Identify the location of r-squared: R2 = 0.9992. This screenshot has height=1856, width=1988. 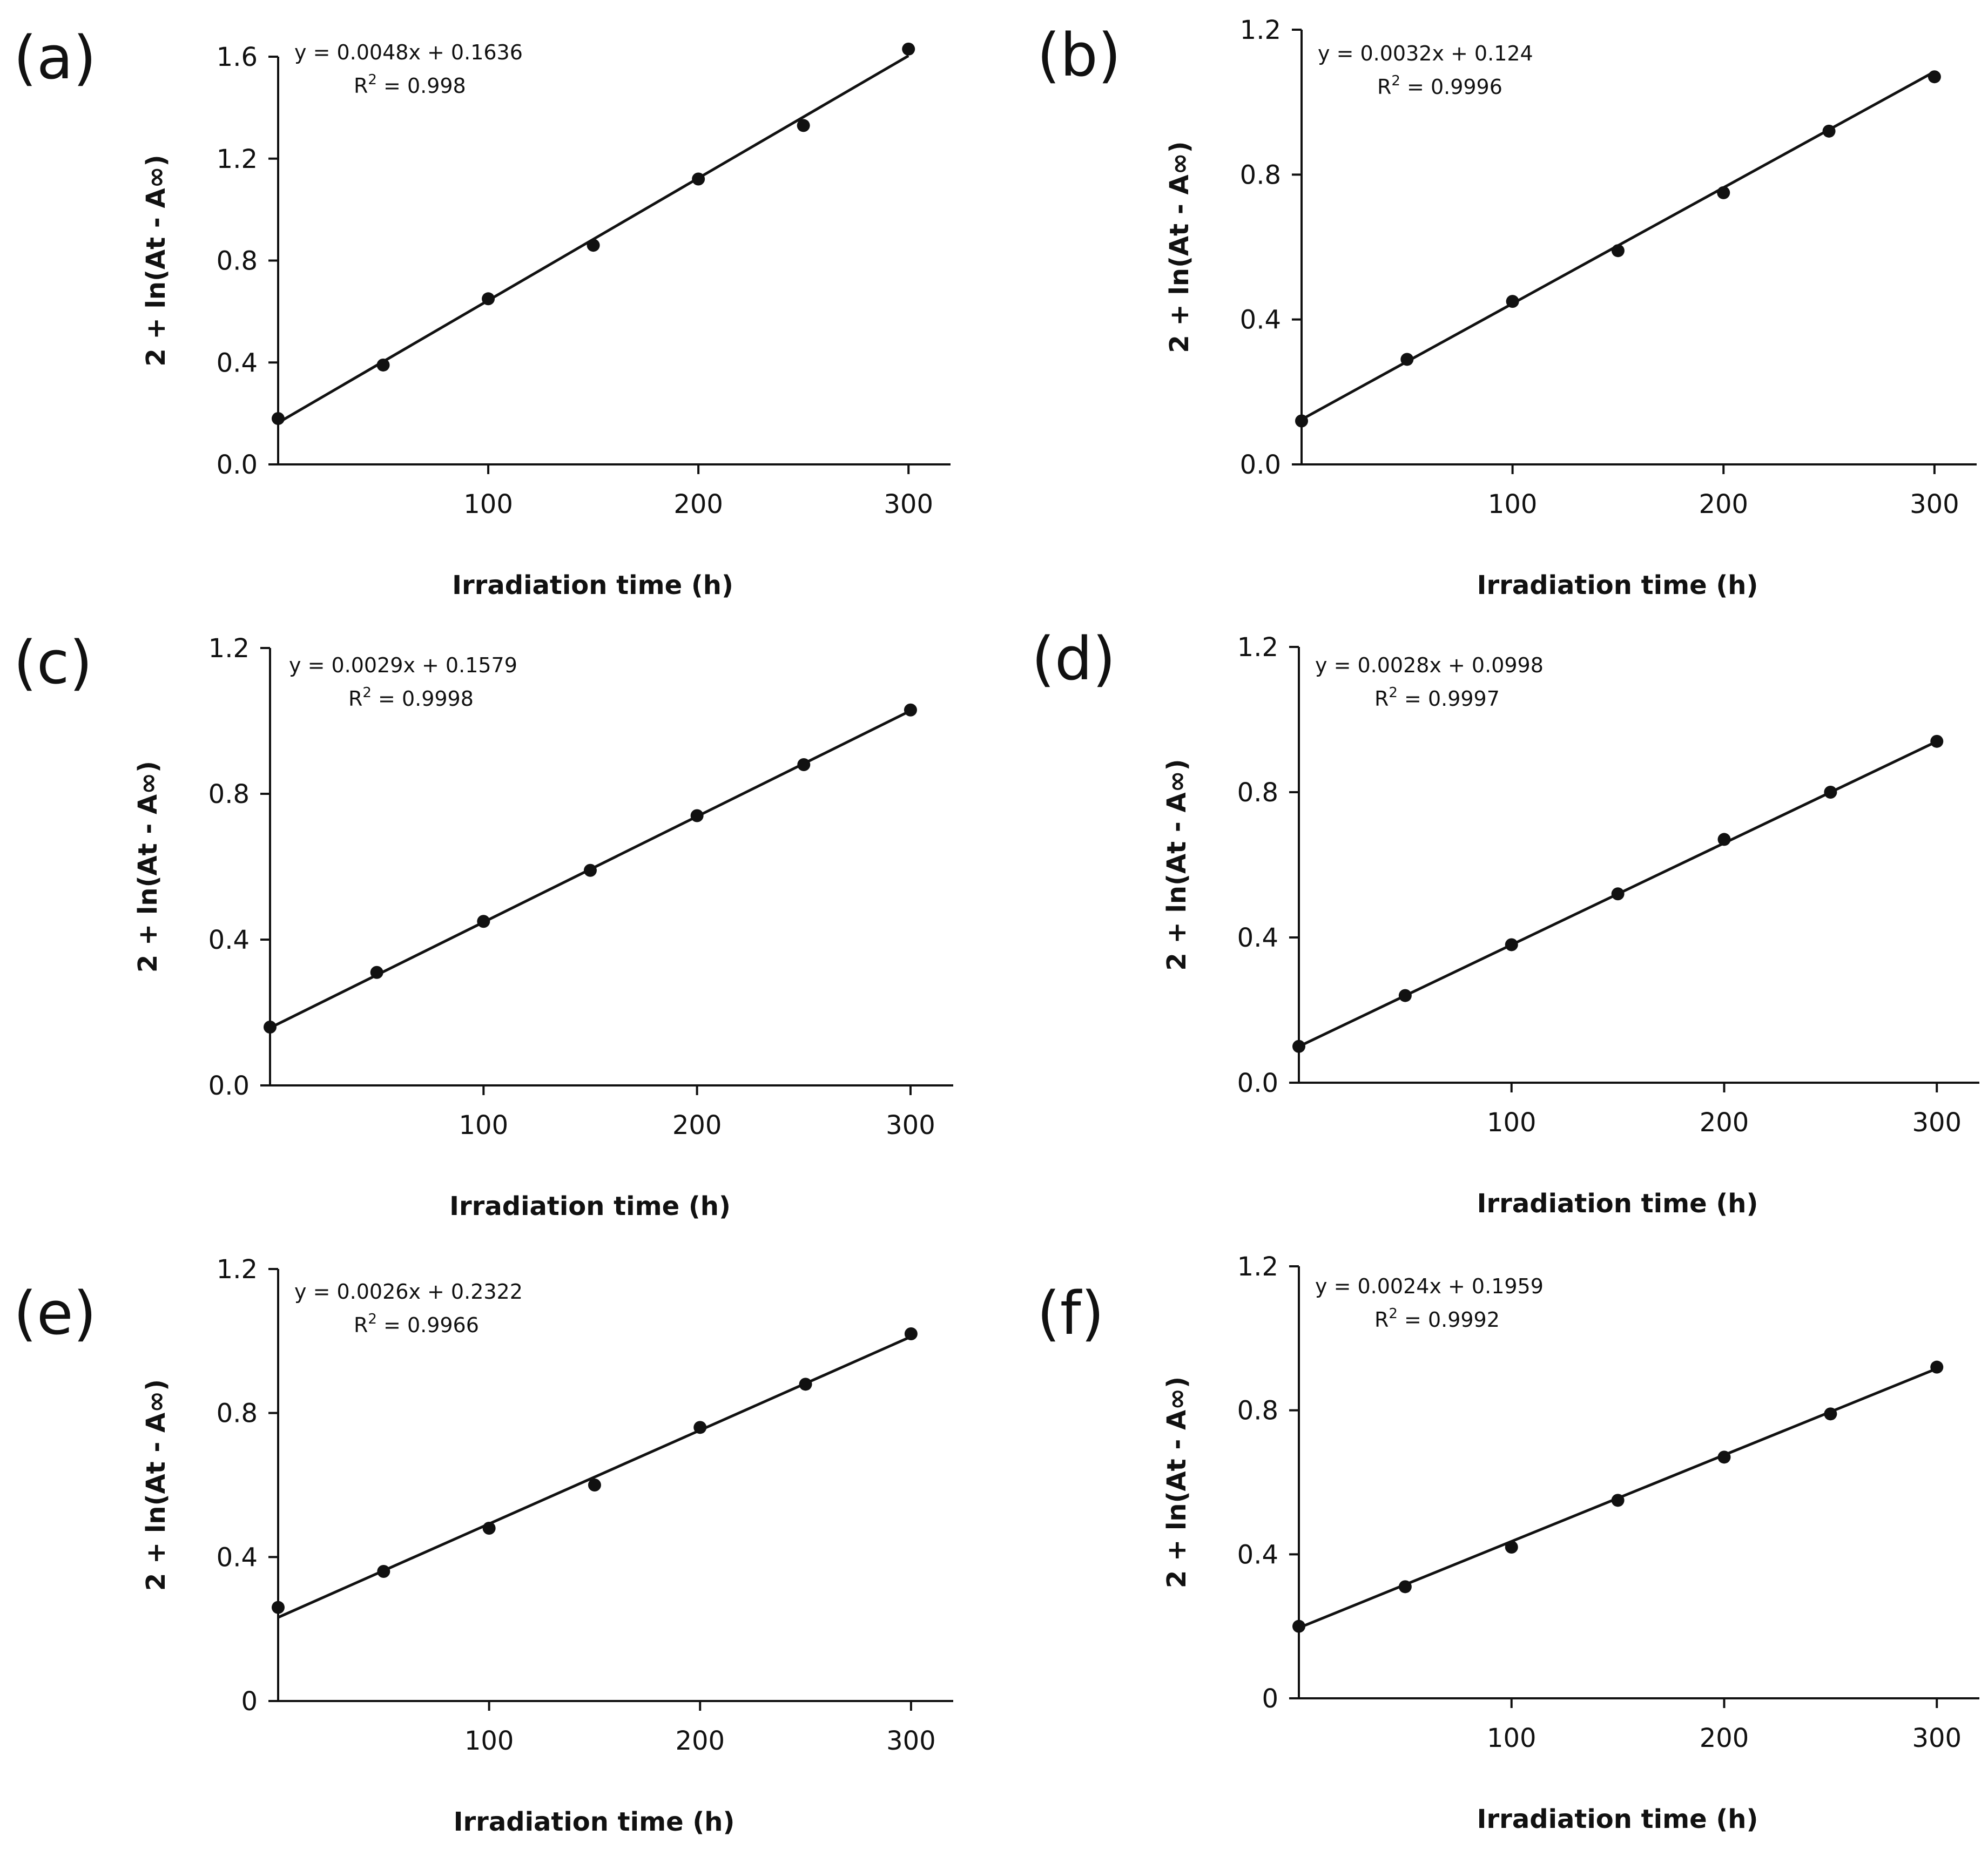
(1437, 1319).